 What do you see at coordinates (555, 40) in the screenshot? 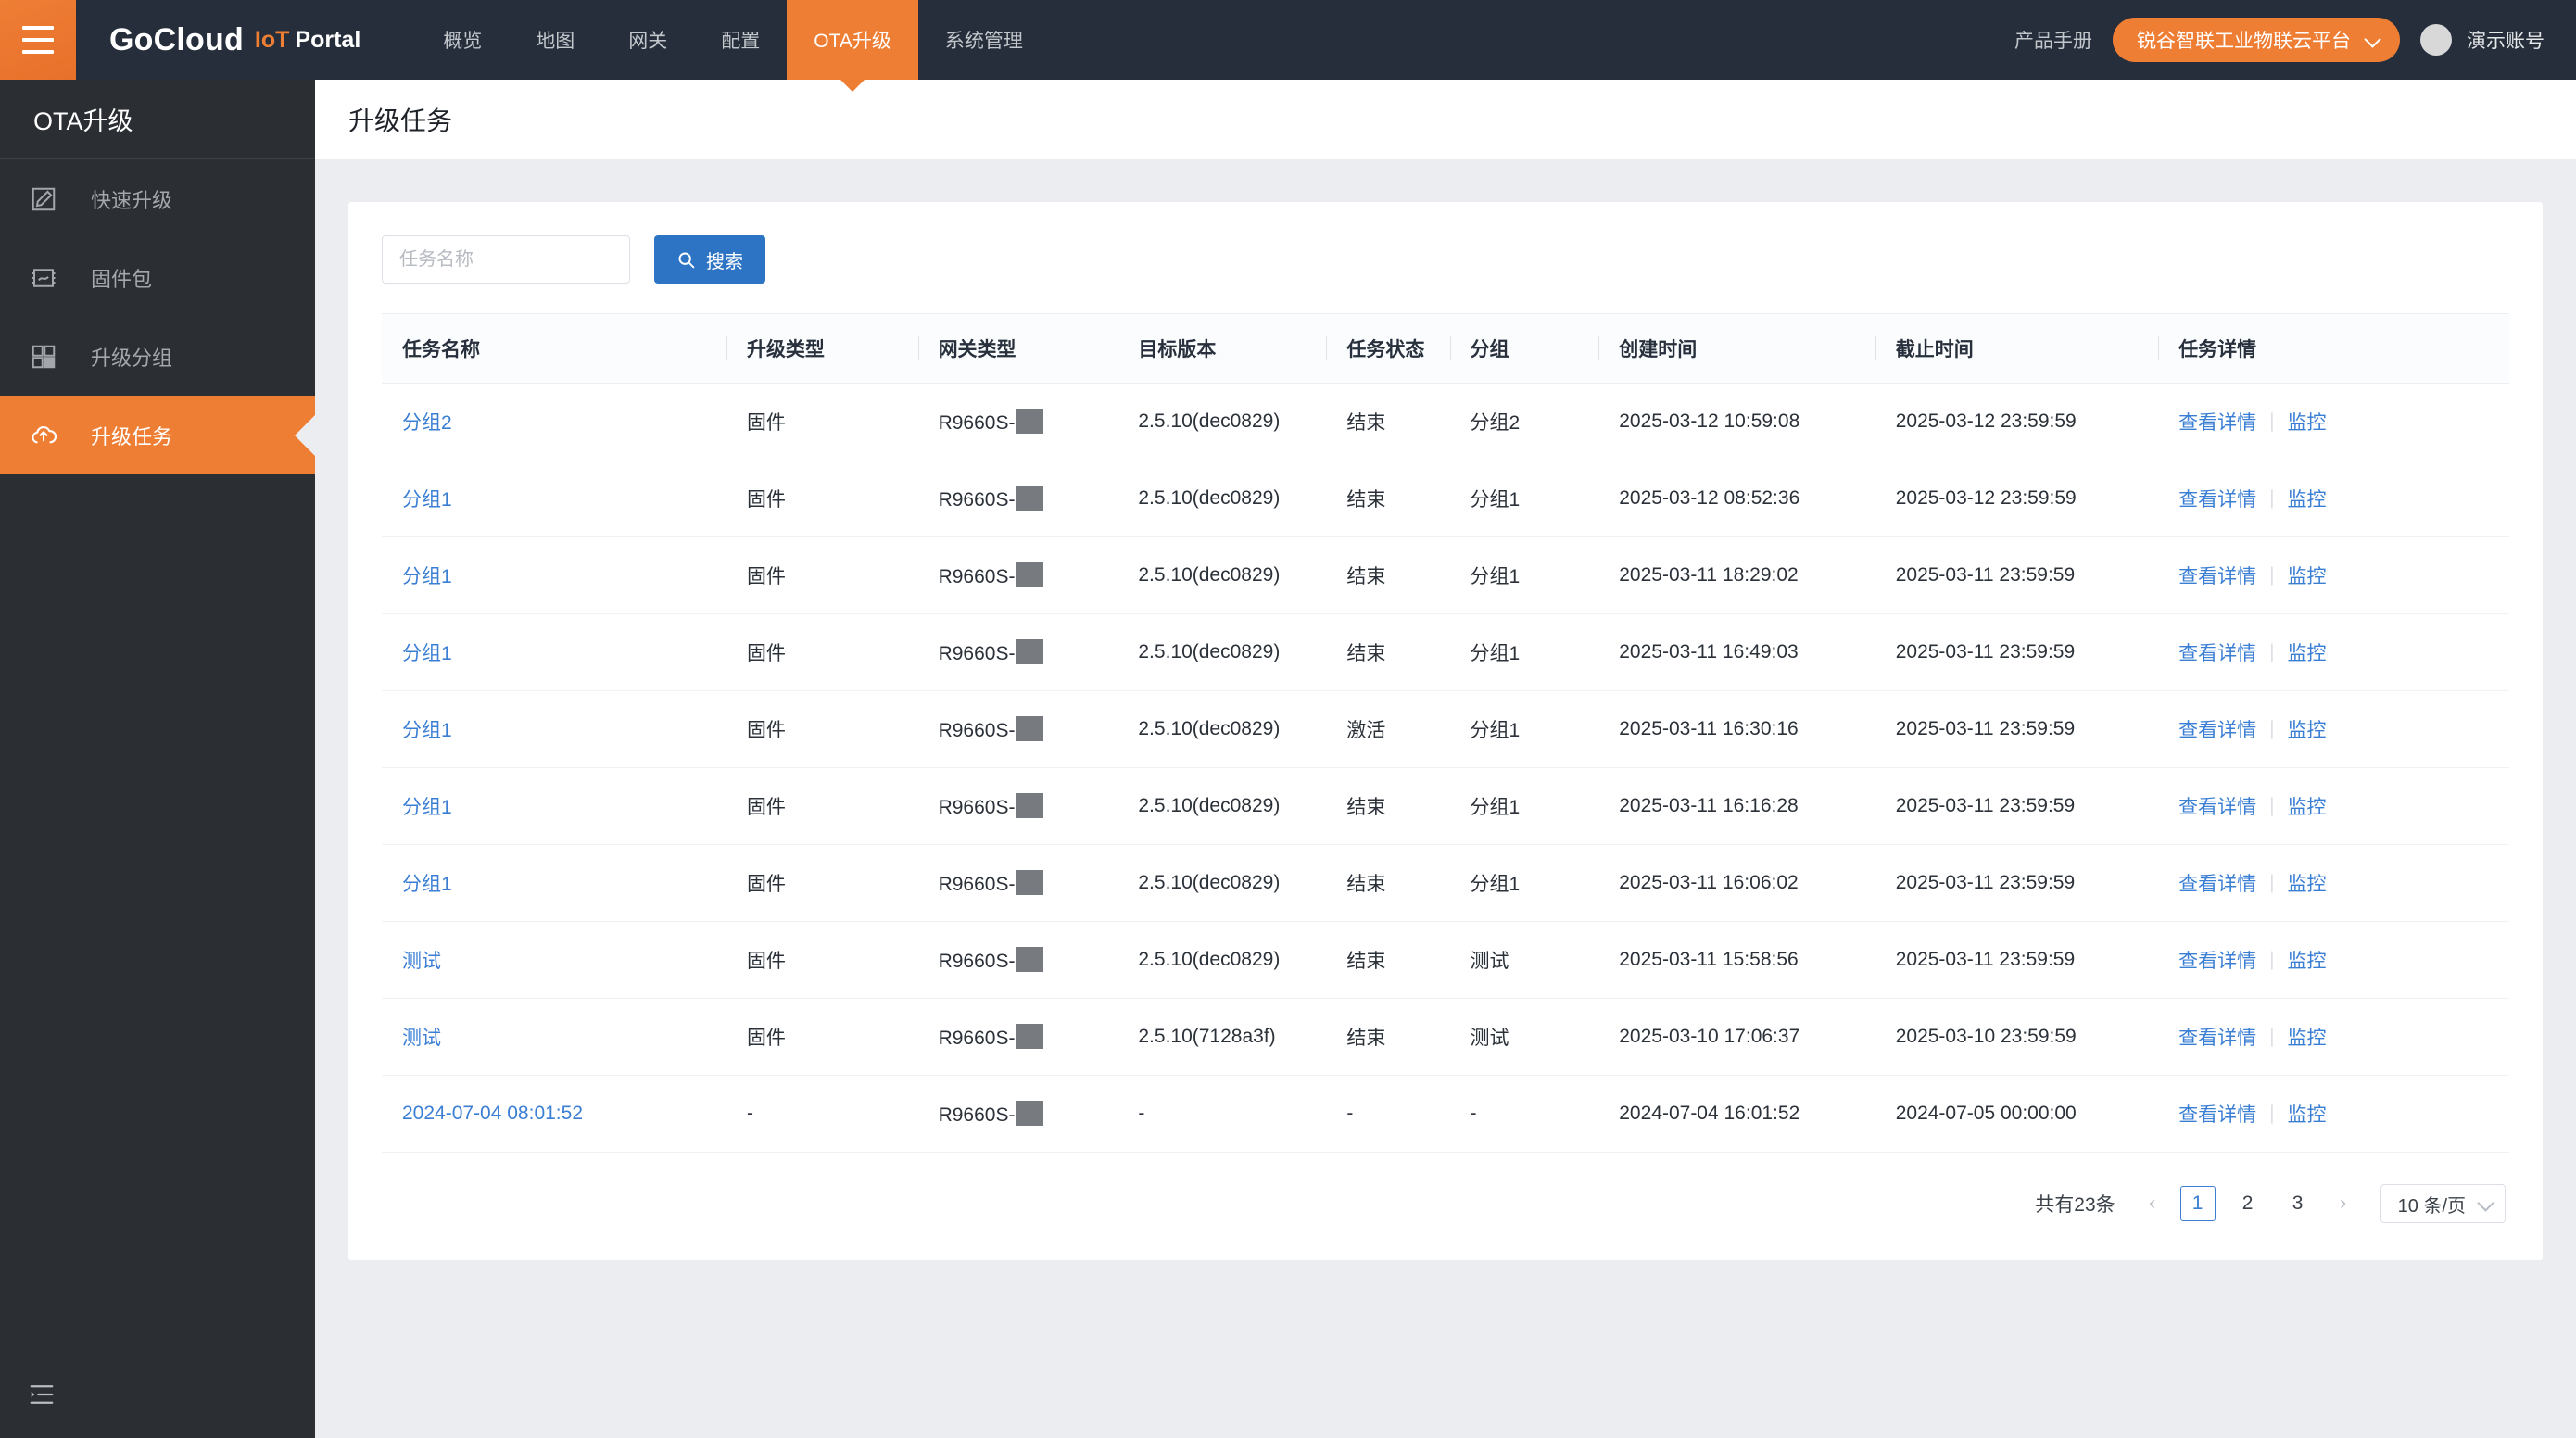
I see `nav-tab-map: 地图` at bounding box center [555, 40].